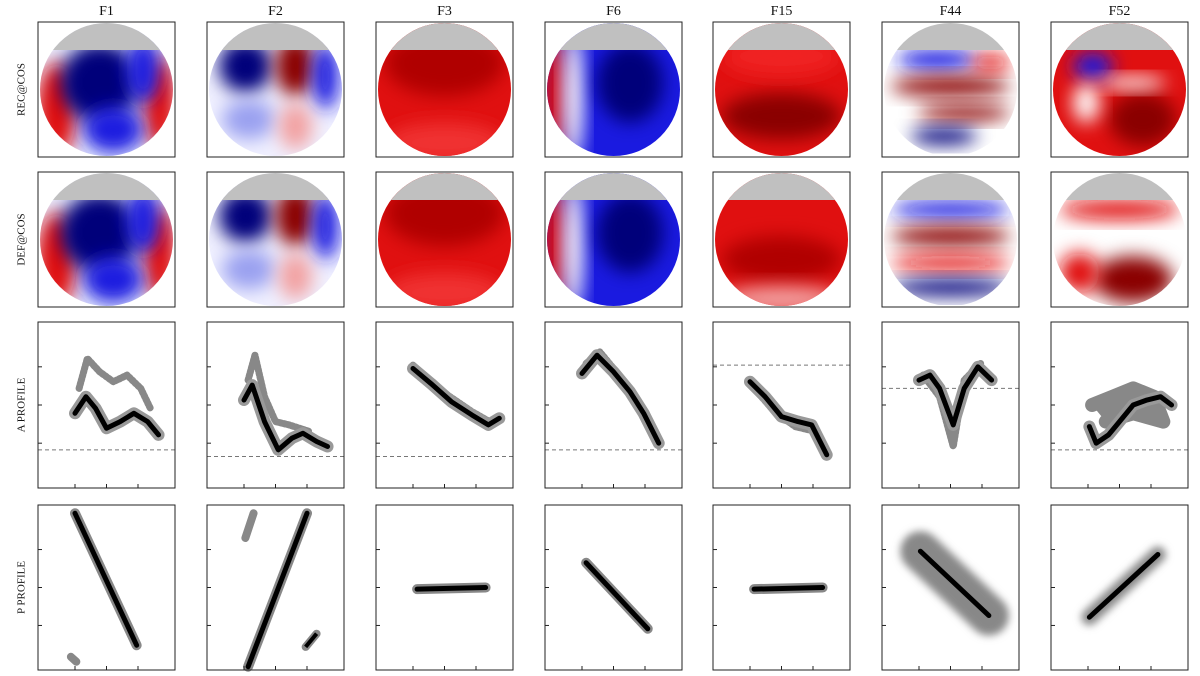  I want to click on column-label: F15, so click(782, 11).